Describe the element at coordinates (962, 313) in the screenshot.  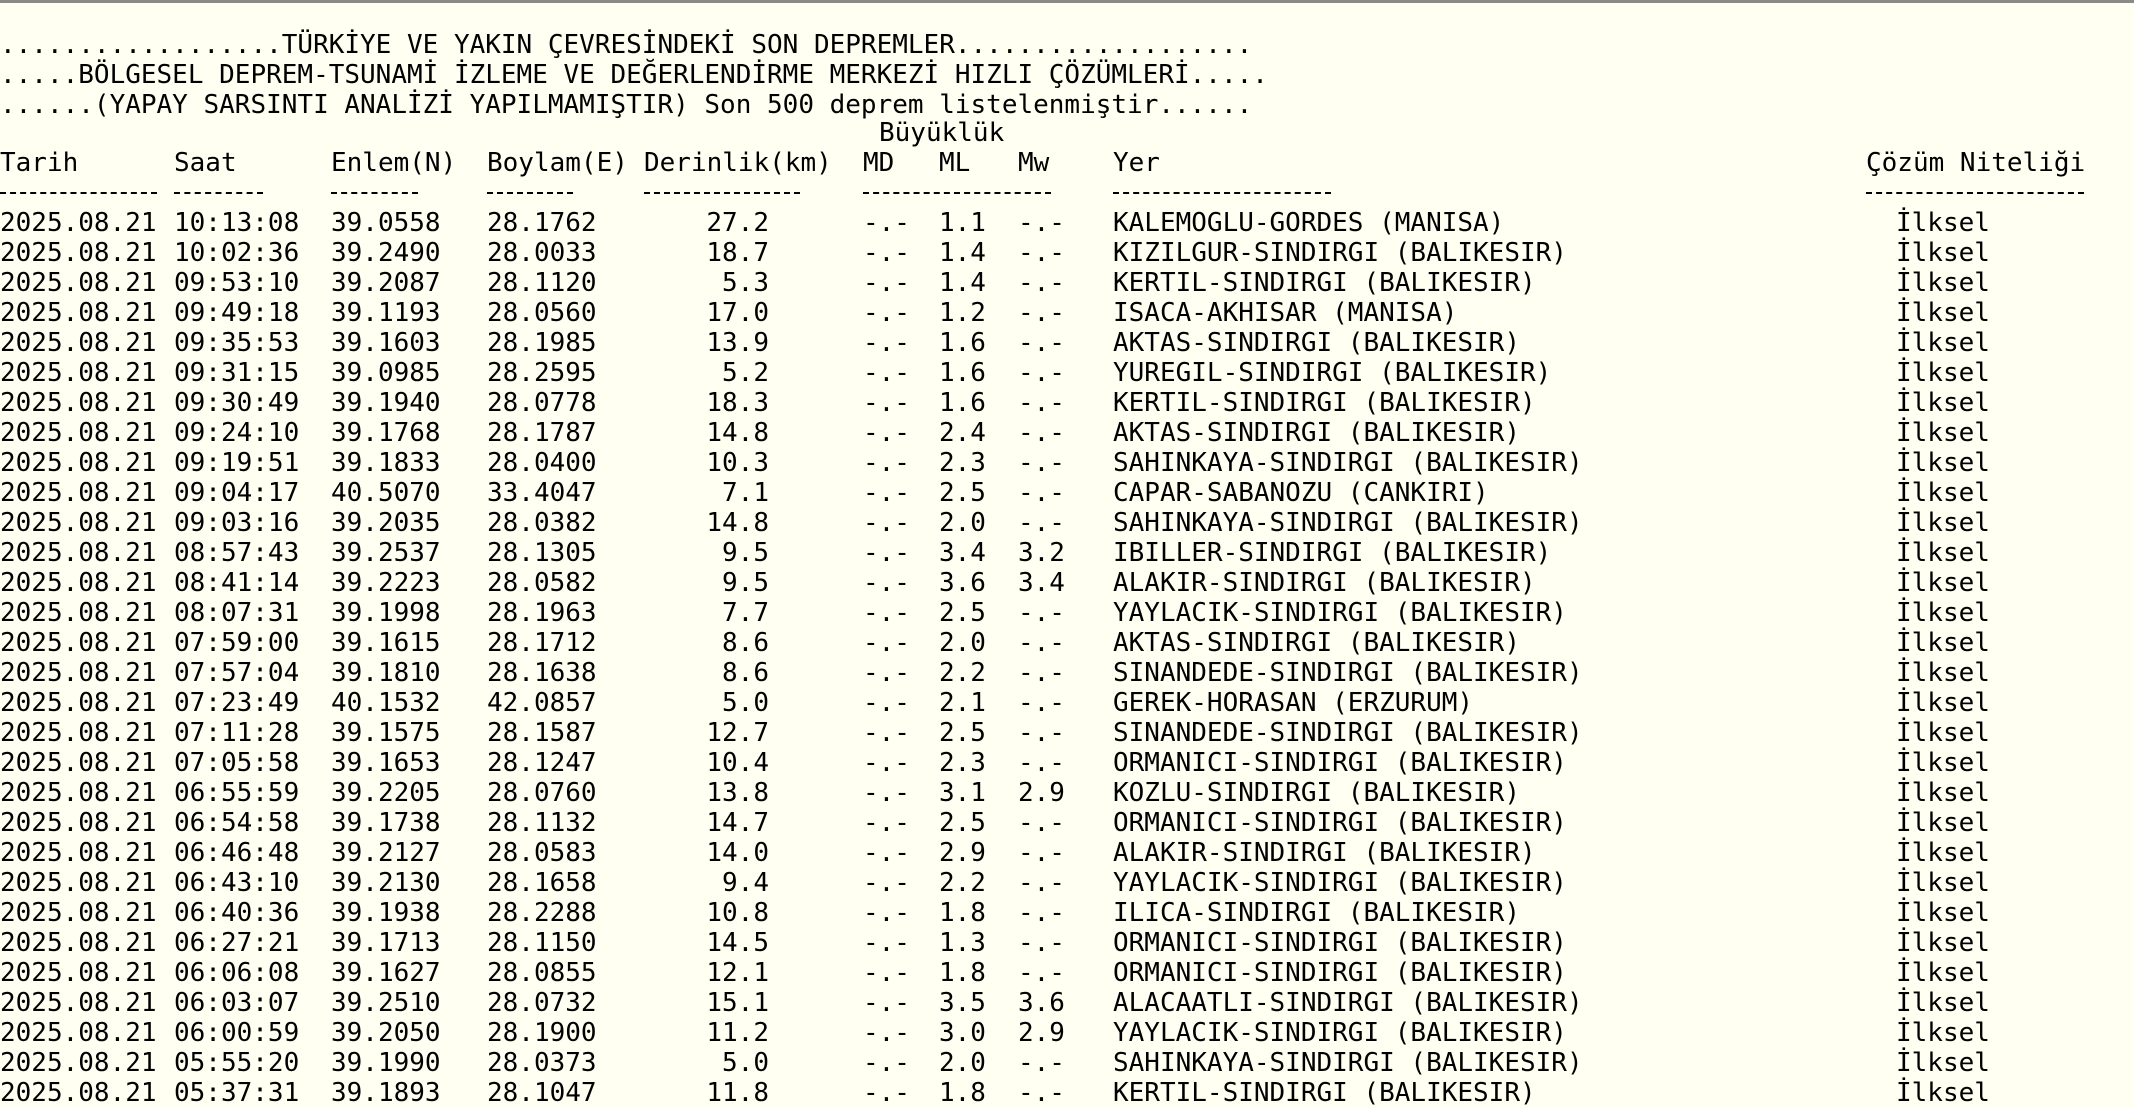
I see `cell-ml: 1.2` at that location.